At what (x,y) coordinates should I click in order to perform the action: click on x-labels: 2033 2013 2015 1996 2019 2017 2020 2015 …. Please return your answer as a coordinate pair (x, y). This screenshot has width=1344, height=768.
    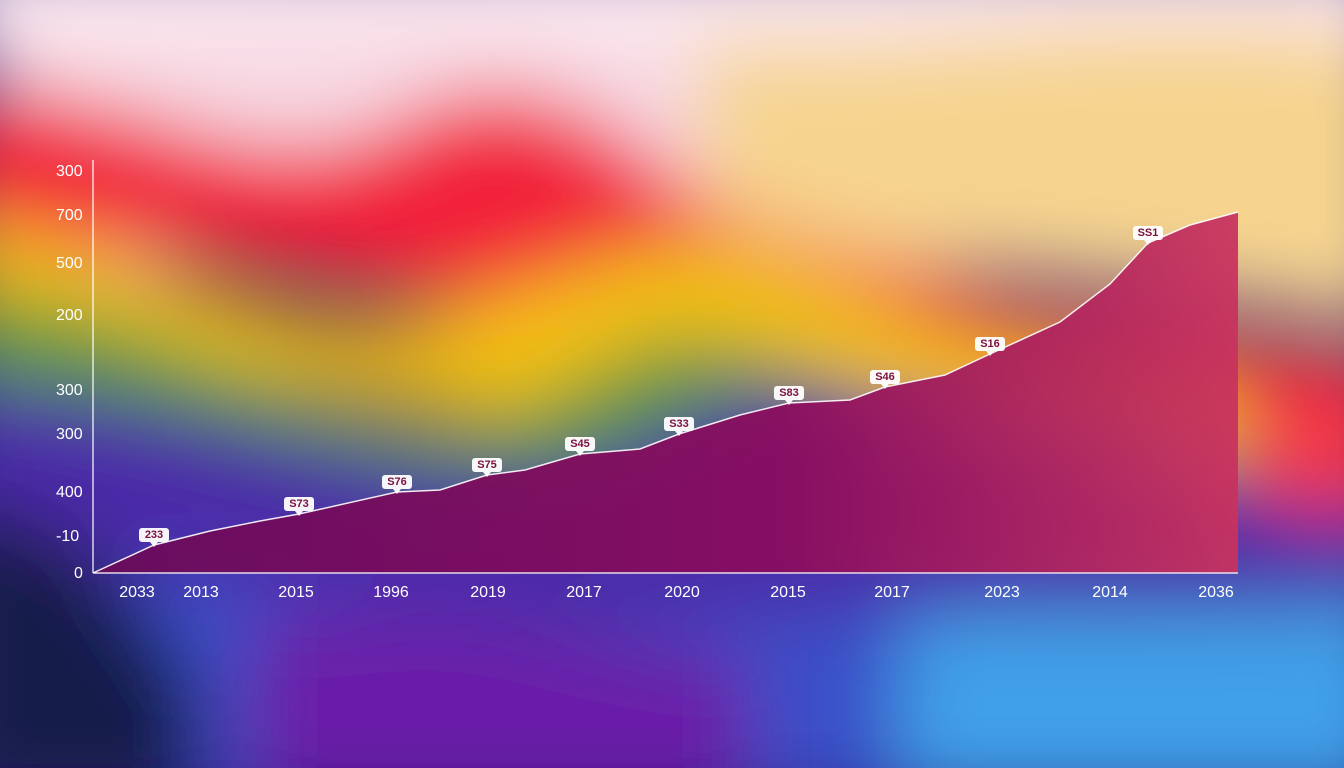
    Looking at the image, I should click on (676, 592).